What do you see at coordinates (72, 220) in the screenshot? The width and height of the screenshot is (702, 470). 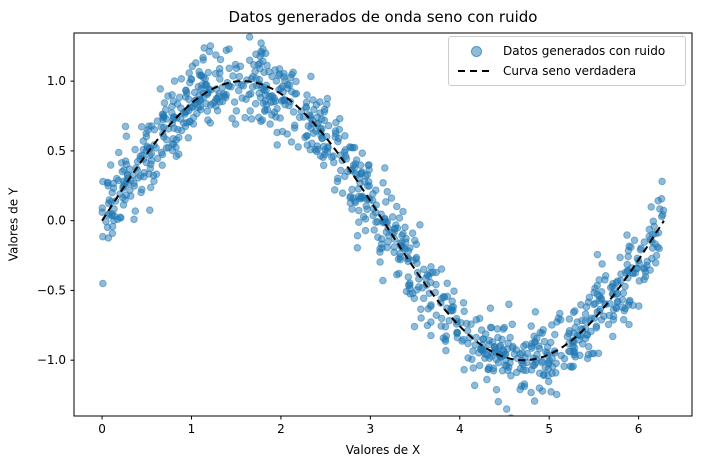 I see `y-axis-ticks` at bounding box center [72, 220].